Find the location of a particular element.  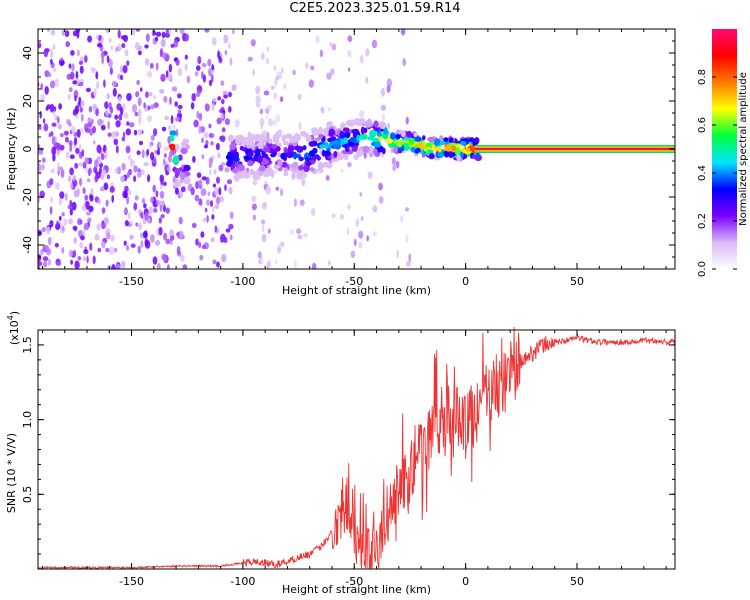

colorbar is located at coordinates (724, 149).